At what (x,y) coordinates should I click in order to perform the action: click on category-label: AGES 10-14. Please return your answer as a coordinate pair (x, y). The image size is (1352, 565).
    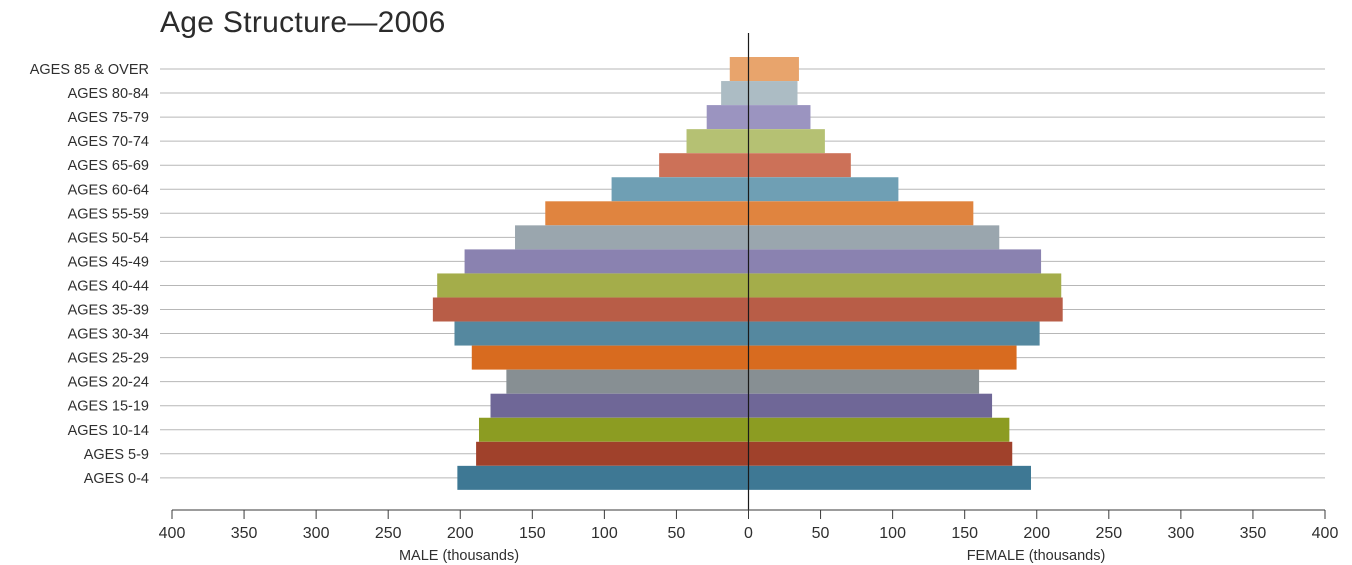
    Looking at the image, I should click on (108, 431).